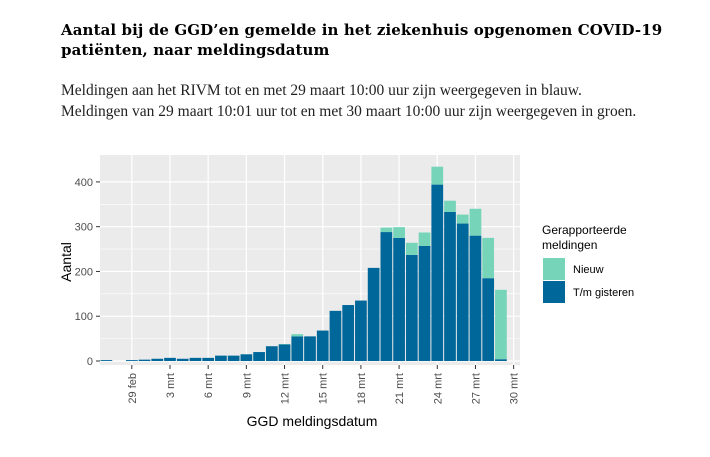 Image resolution: width=710 pixels, height=457 pixels. Describe the element at coordinates (171, 385) in the screenshot. I see `x-tick-label: 3 mrt` at that location.